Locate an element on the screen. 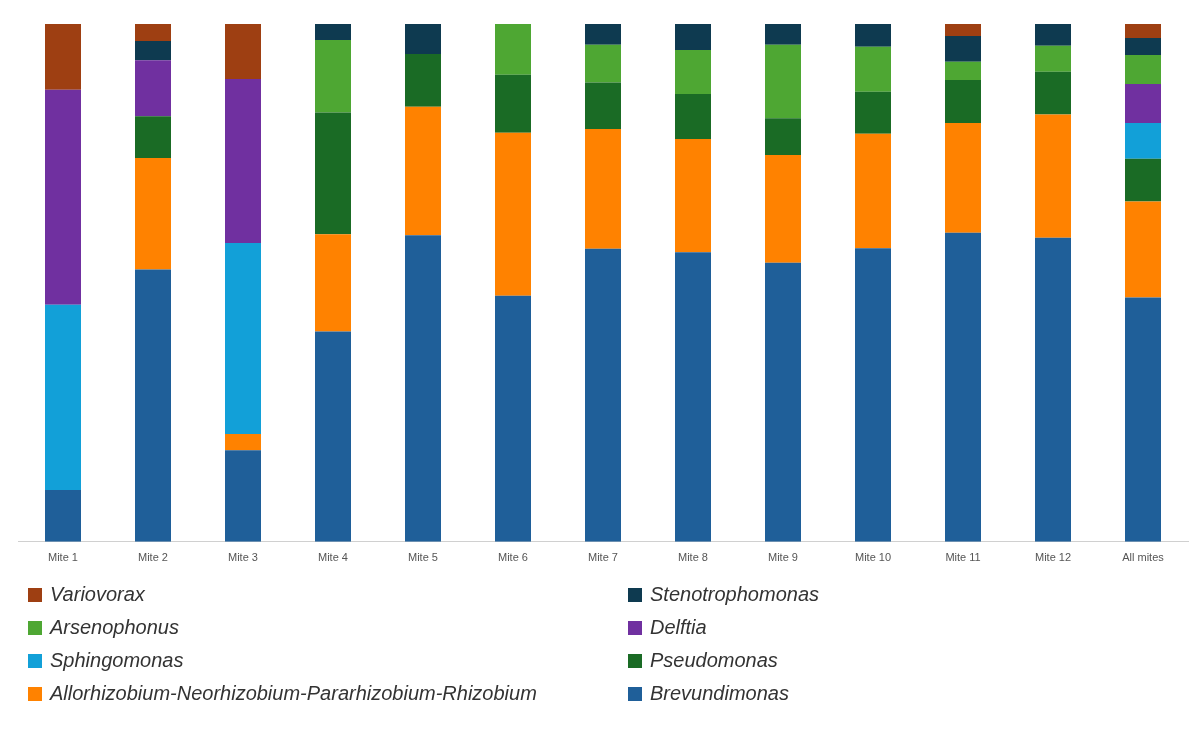 This screenshot has width=1202, height=734. legend-label: Allorhizobium-Neorhizobium-Pararhizobium-Rhizobium is located at coordinates (293, 693).